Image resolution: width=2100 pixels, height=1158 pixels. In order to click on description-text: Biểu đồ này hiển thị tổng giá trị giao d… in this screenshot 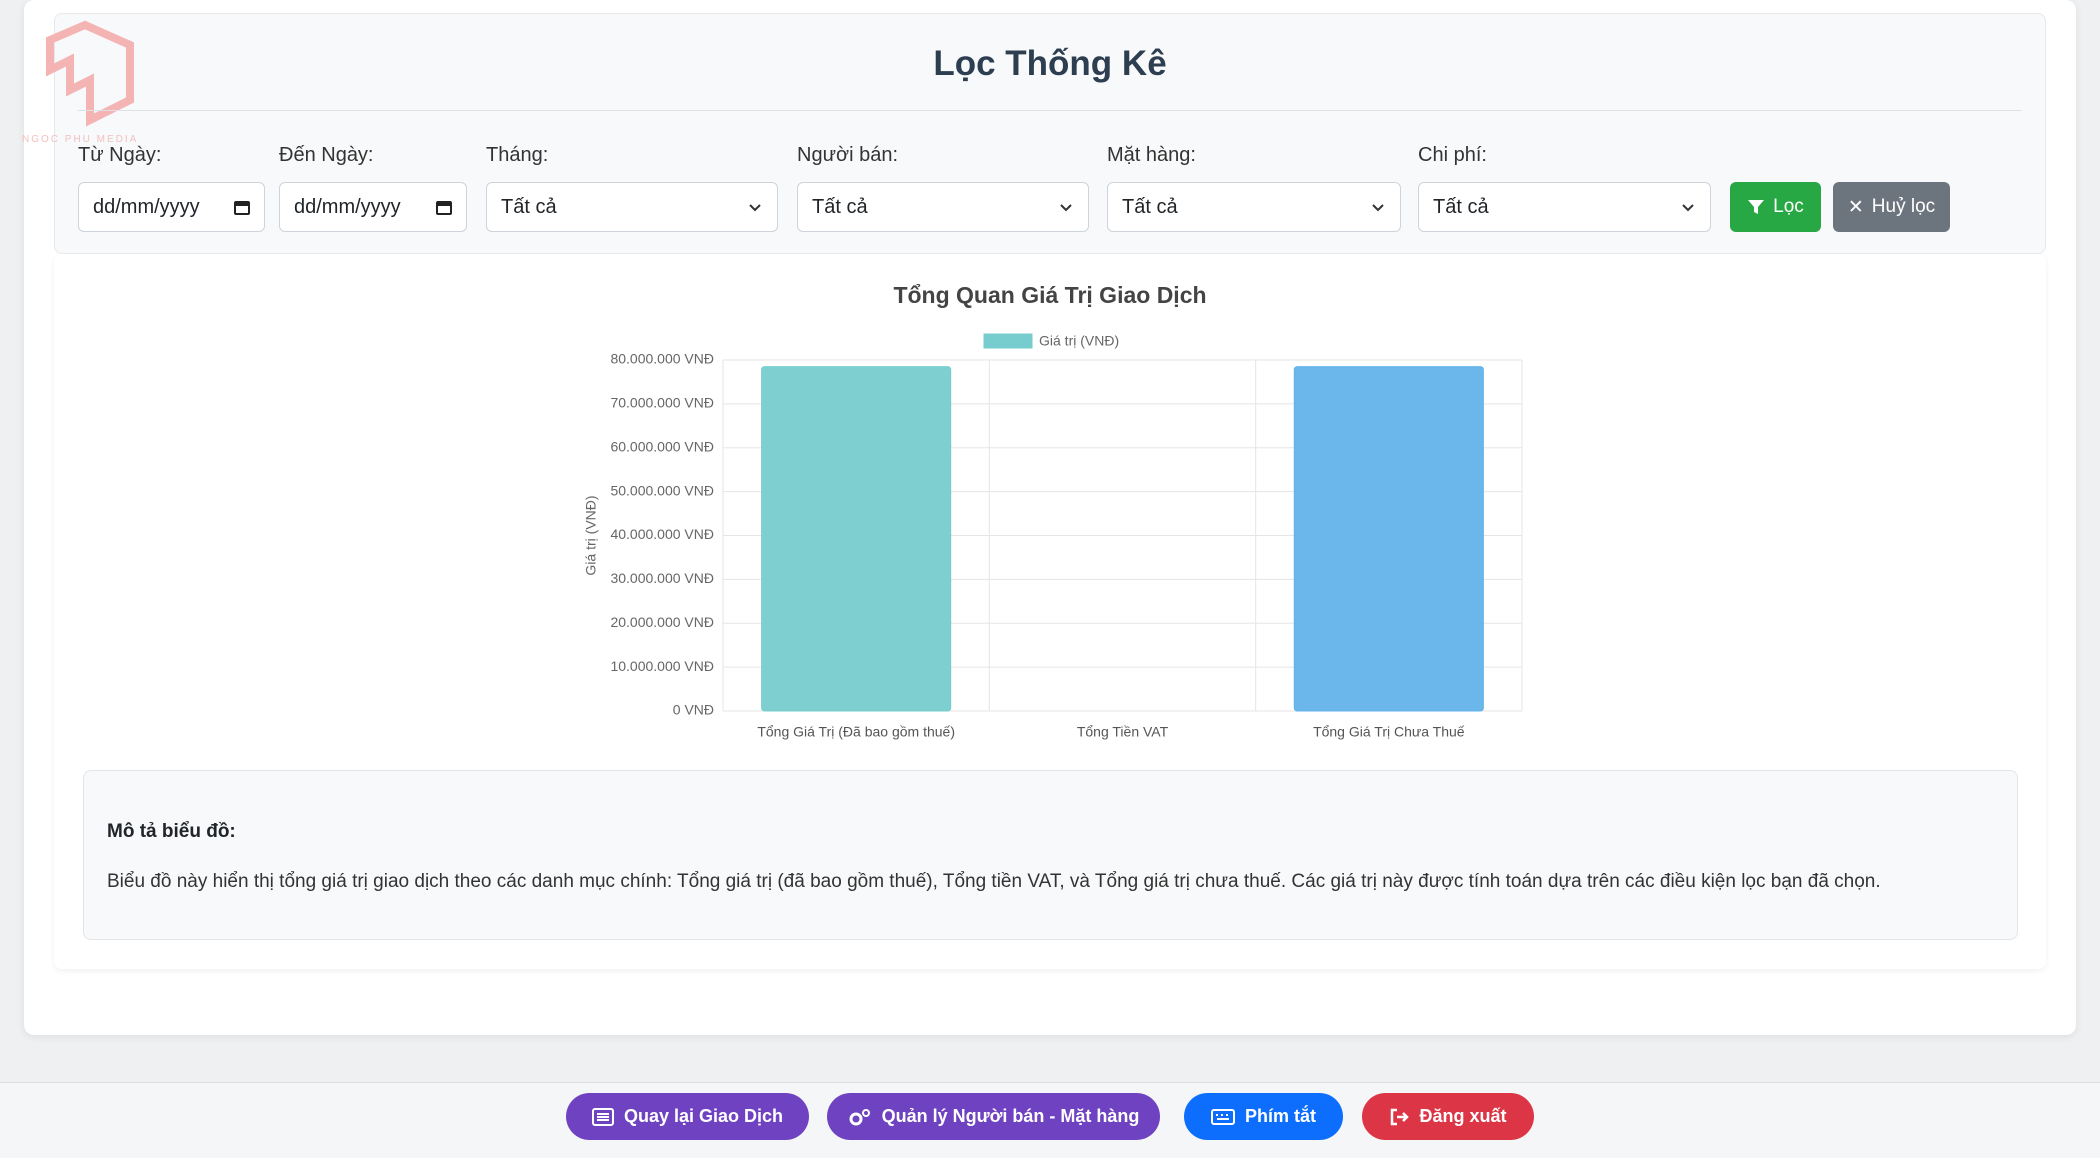, I will do `click(994, 881)`.